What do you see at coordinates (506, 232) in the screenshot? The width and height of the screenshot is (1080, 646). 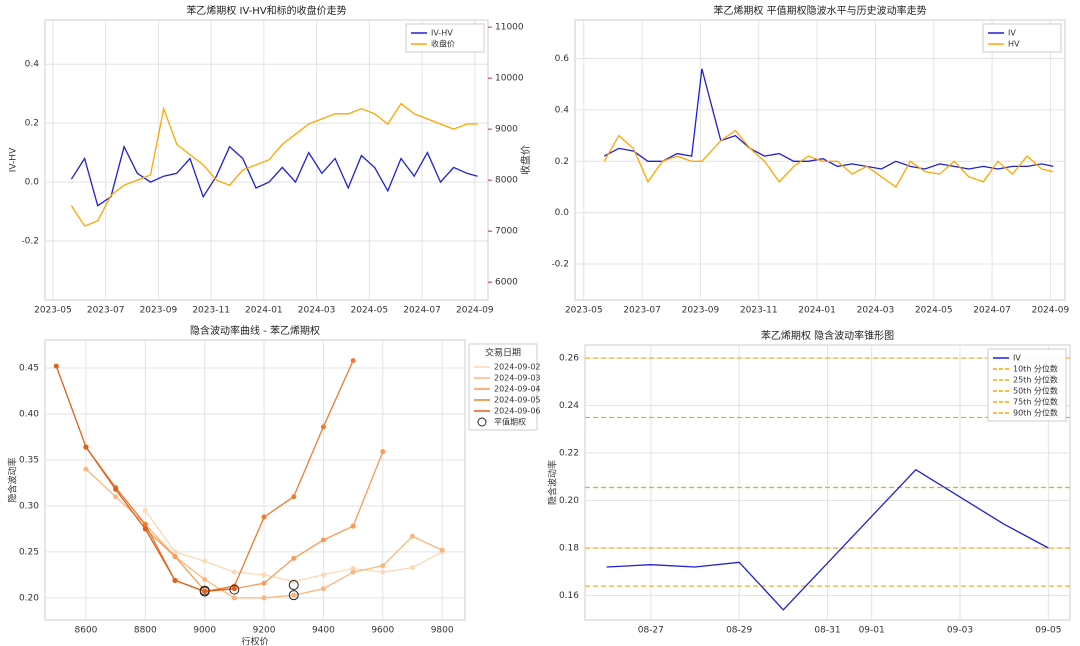 I see `y2-tick-label: 7000` at bounding box center [506, 232].